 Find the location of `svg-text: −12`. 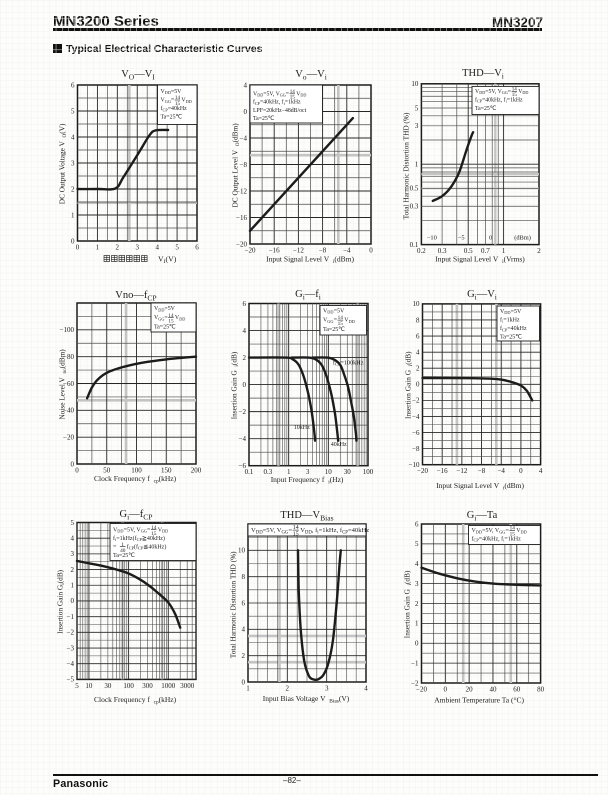

svg-text: −12 is located at coordinates (461, 471).